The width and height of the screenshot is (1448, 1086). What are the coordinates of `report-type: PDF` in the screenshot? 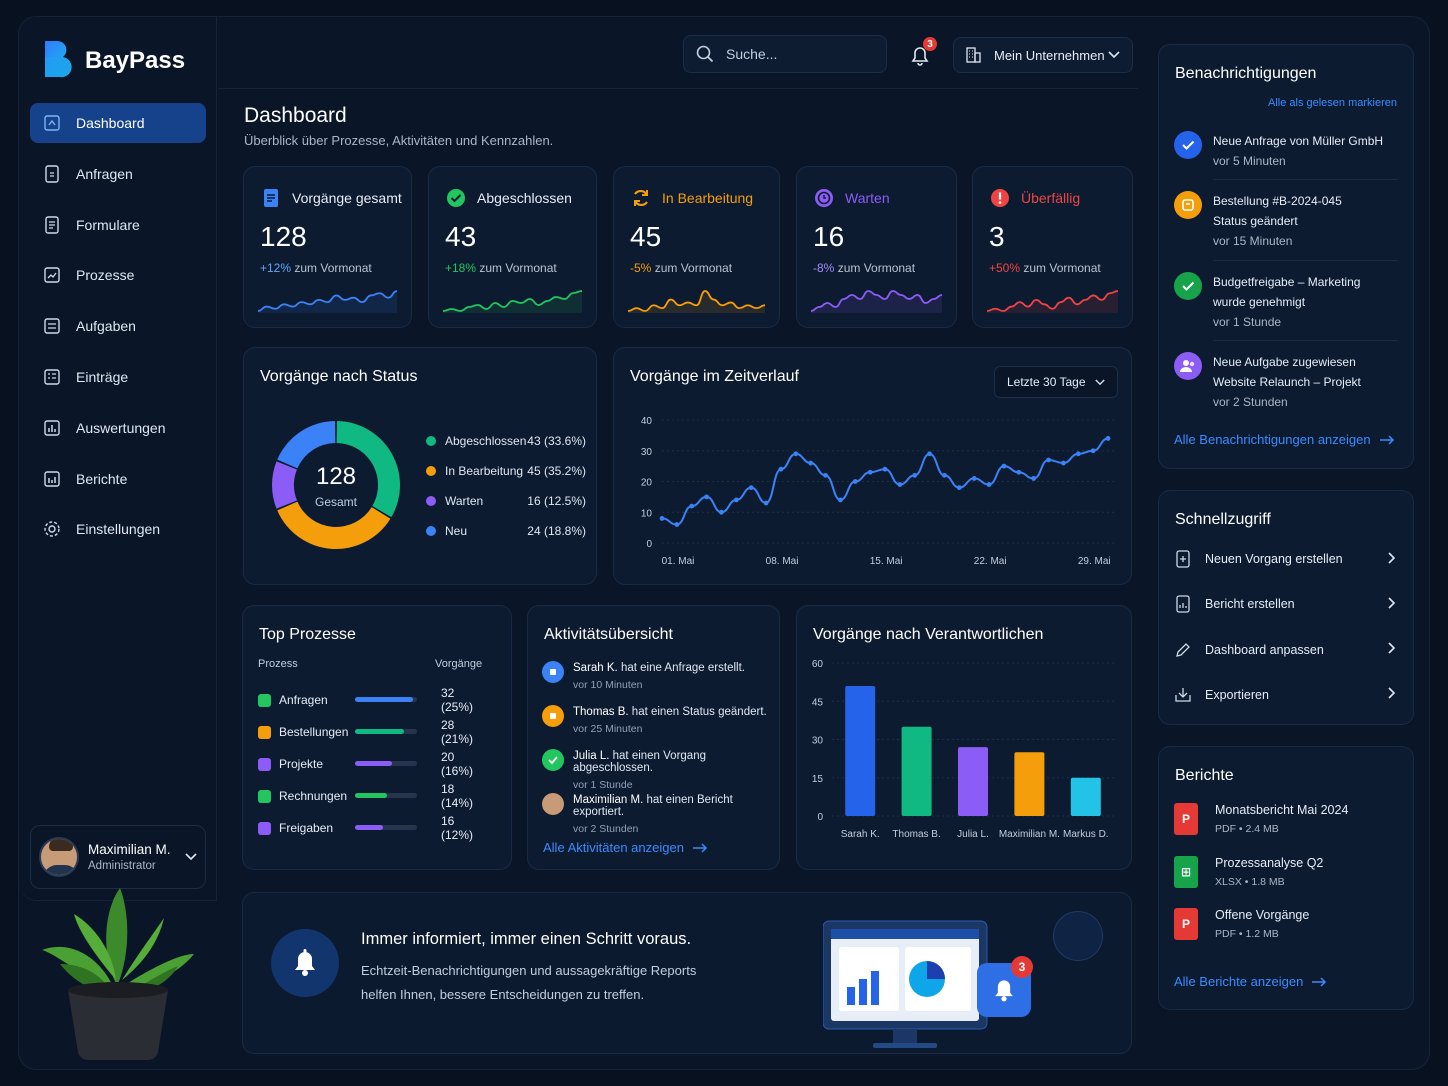 It's located at (1225, 829).